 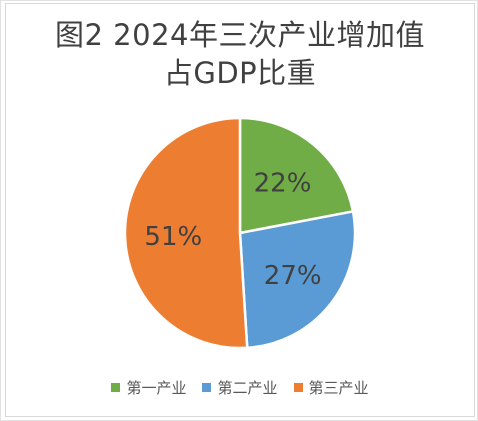 What do you see at coordinates (338, 387) in the screenshot?
I see `legend-label: 第三产业` at bounding box center [338, 387].